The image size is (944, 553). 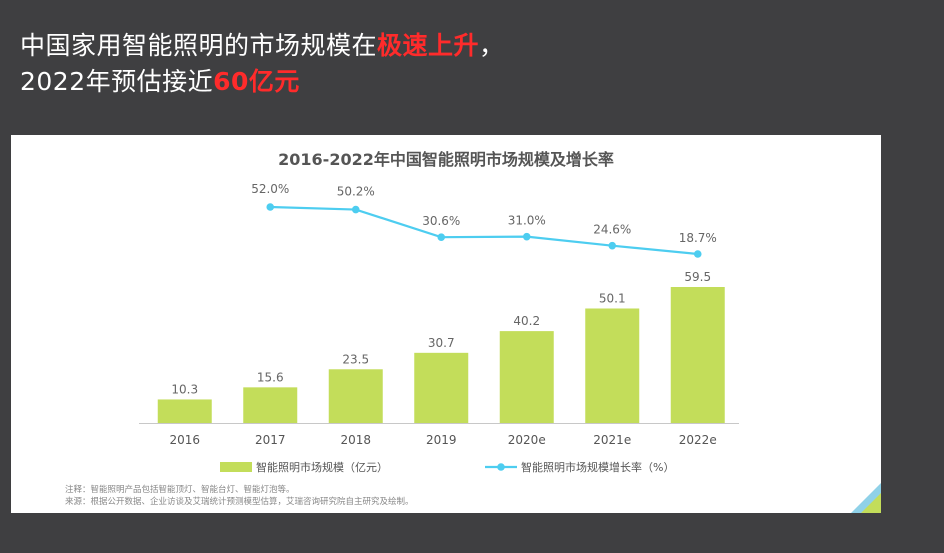 What do you see at coordinates (117, 81) in the screenshot?
I see `headline-line2-prefix: 2022年预估接近` at bounding box center [117, 81].